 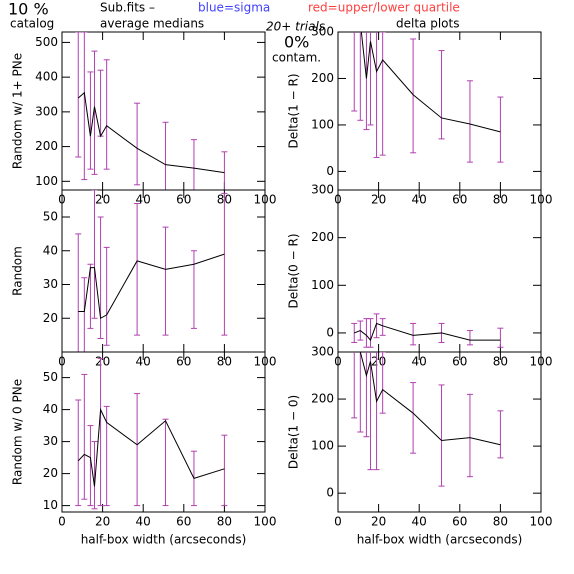 I want to click on y-axis-label: Delta(0 − R), so click(x=294, y=270).